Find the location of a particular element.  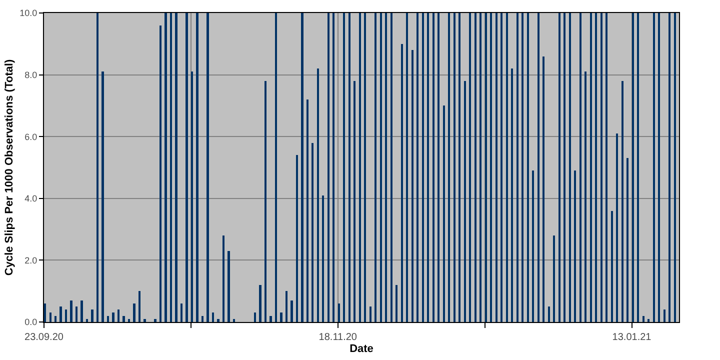

y-tick-label: 2.0 is located at coordinates (31, 260).